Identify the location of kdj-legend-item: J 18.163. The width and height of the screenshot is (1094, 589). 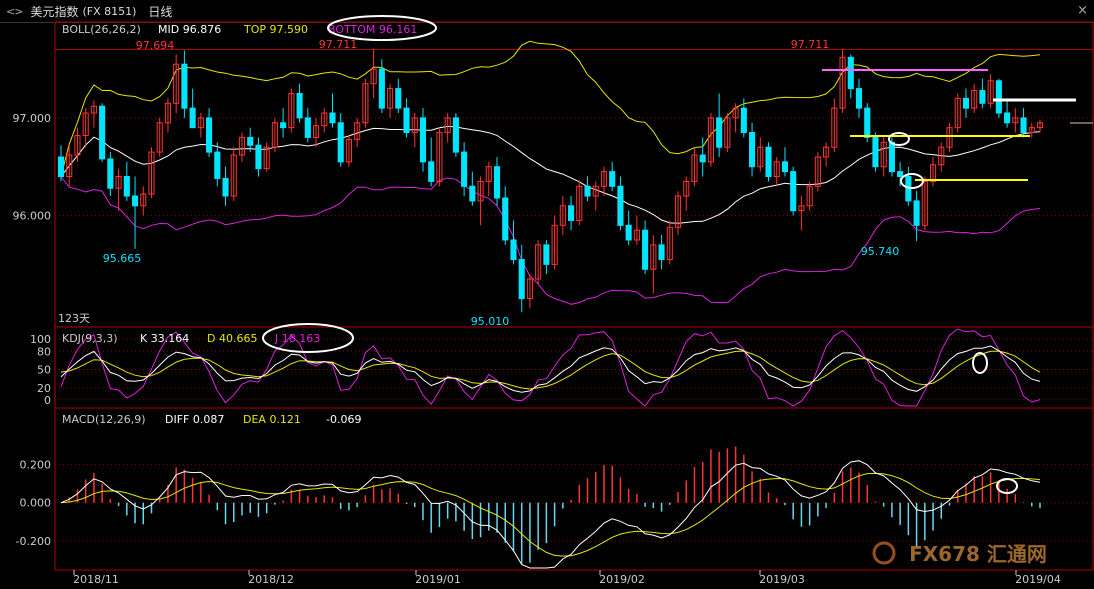
(297, 338).